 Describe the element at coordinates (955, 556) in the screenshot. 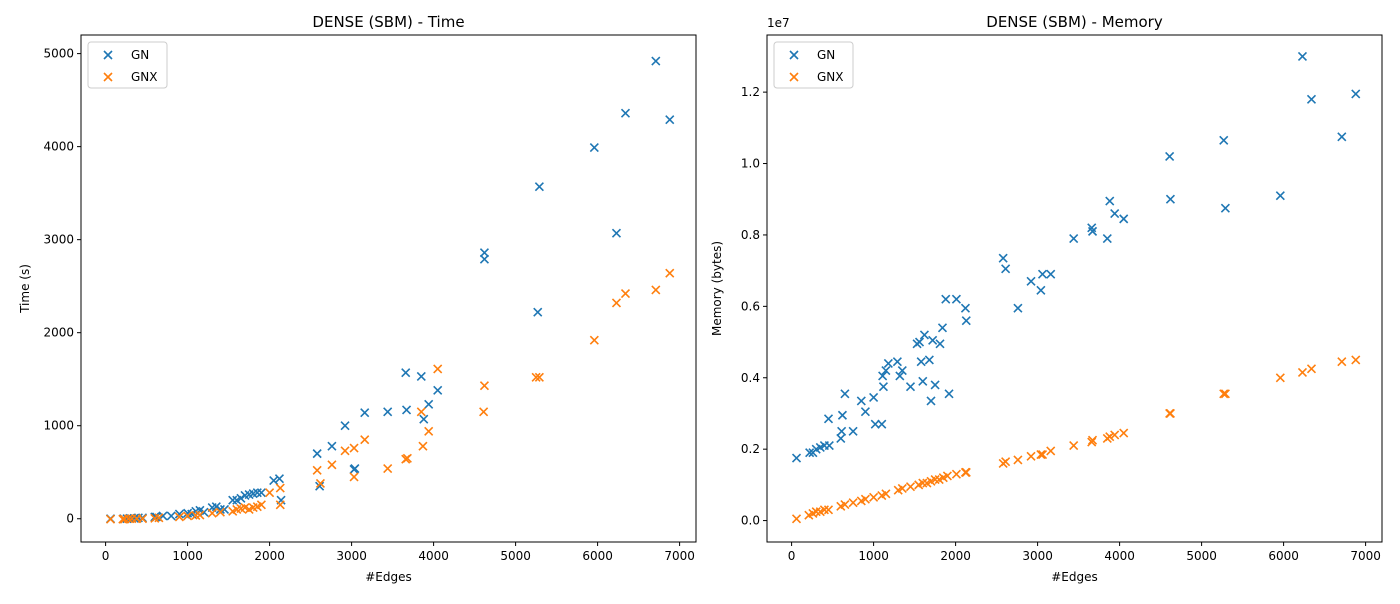

I see `x-tick-label: 2000` at that location.